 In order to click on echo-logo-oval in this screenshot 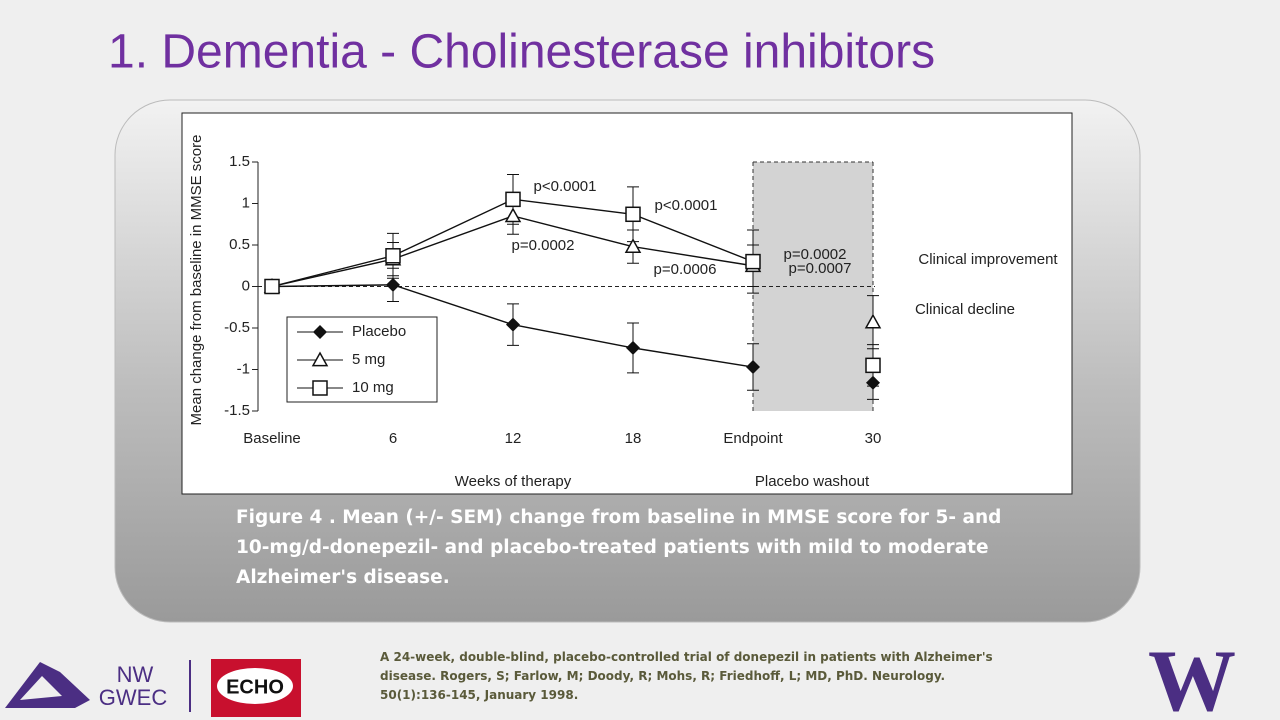, I will do `click(255, 686)`.